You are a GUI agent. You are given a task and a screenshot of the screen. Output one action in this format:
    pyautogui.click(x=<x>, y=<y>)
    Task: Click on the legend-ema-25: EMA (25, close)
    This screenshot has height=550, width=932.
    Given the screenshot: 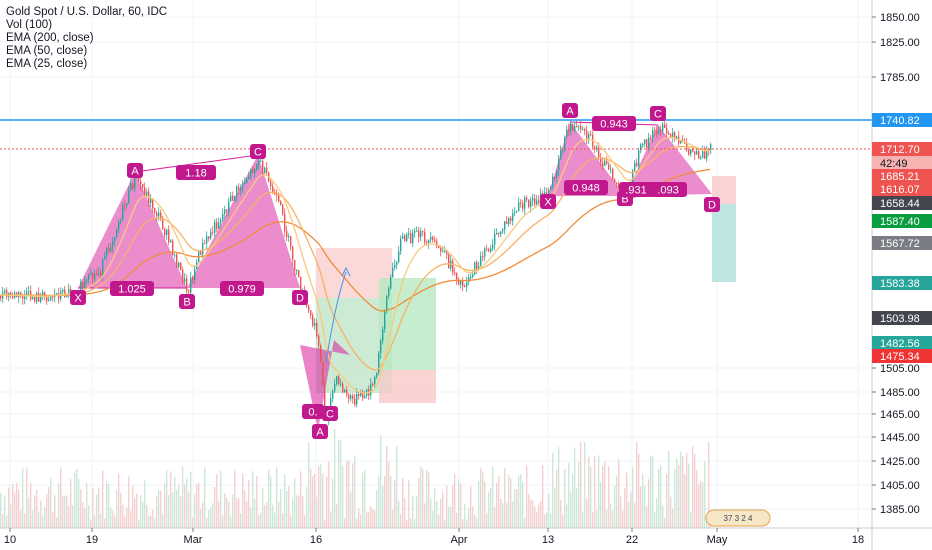 What is the action you would take?
    pyautogui.click(x=47, y=64)
    